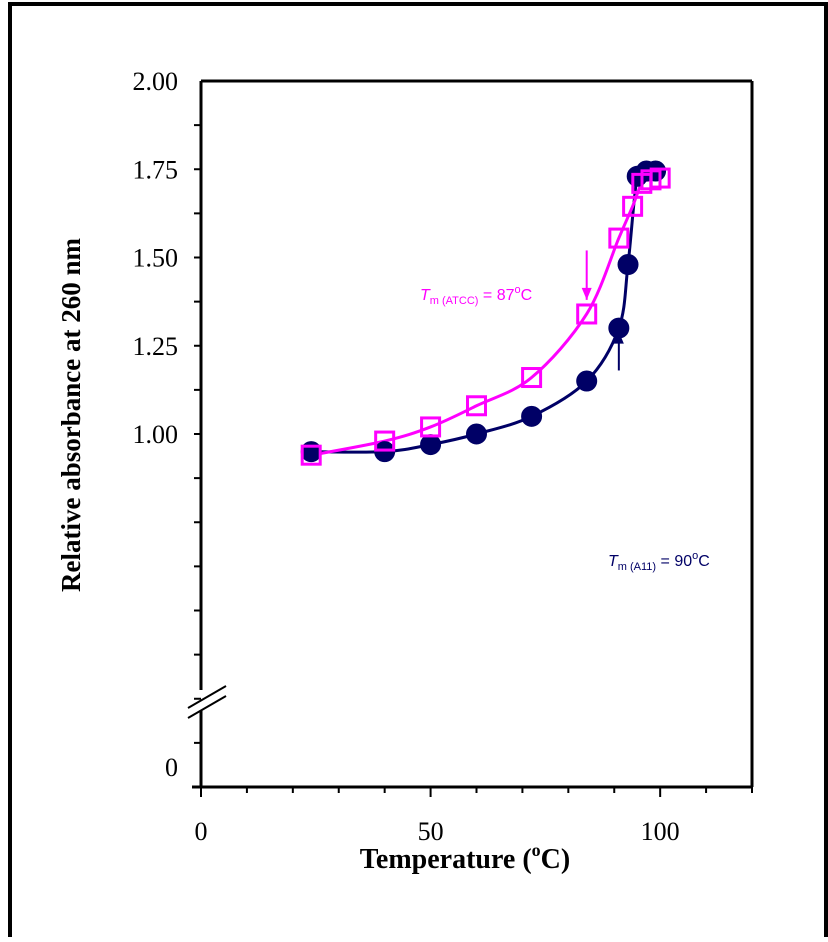 The height and width of the screenshot is (942, 828). What do you see at coordinates (156, 434) in the screenshot?
I see `y-tick-label: 1.00` at bounding box center [156, 434].